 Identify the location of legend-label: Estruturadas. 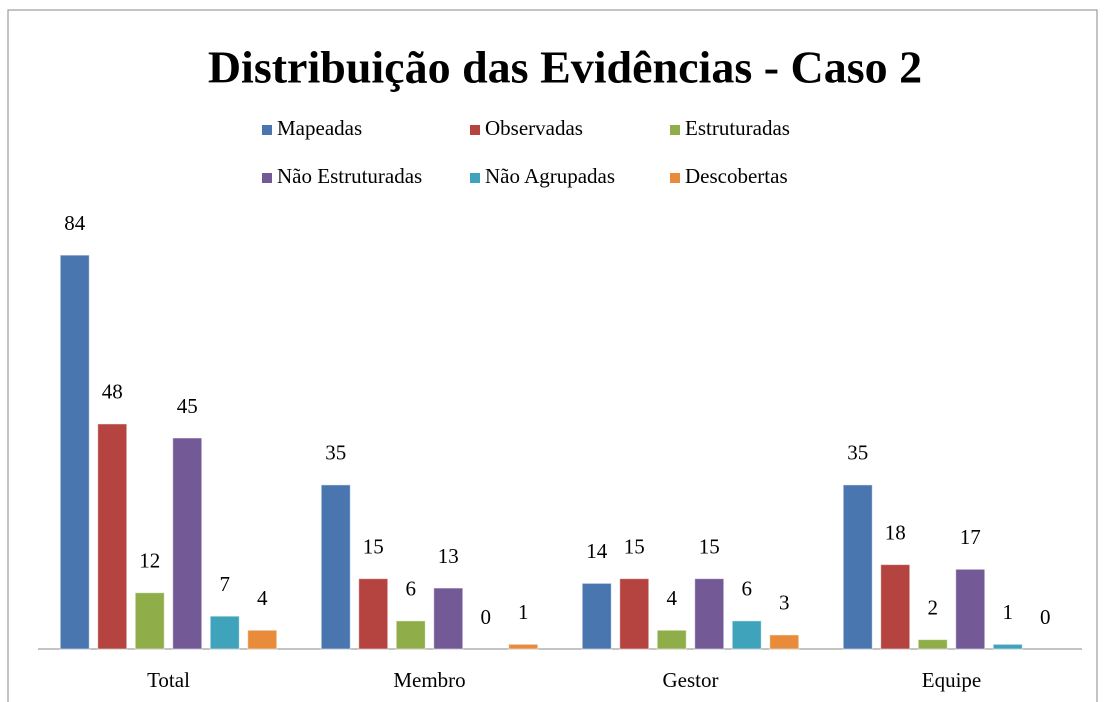
(737, 128).